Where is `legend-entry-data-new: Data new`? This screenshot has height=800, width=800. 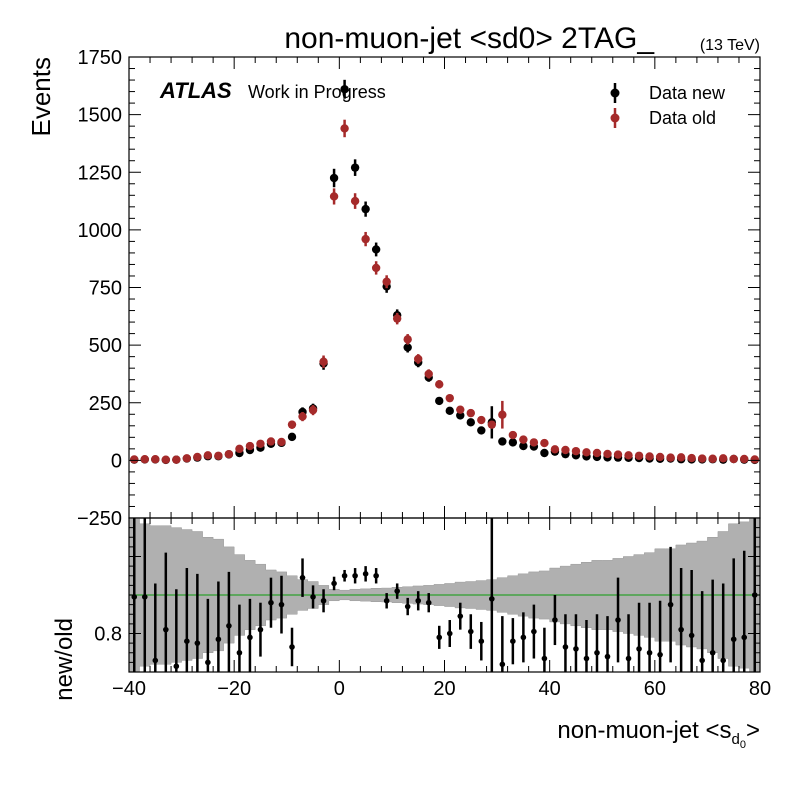
legend-entry-data-new: Data new is located at coordinates (668, 93).